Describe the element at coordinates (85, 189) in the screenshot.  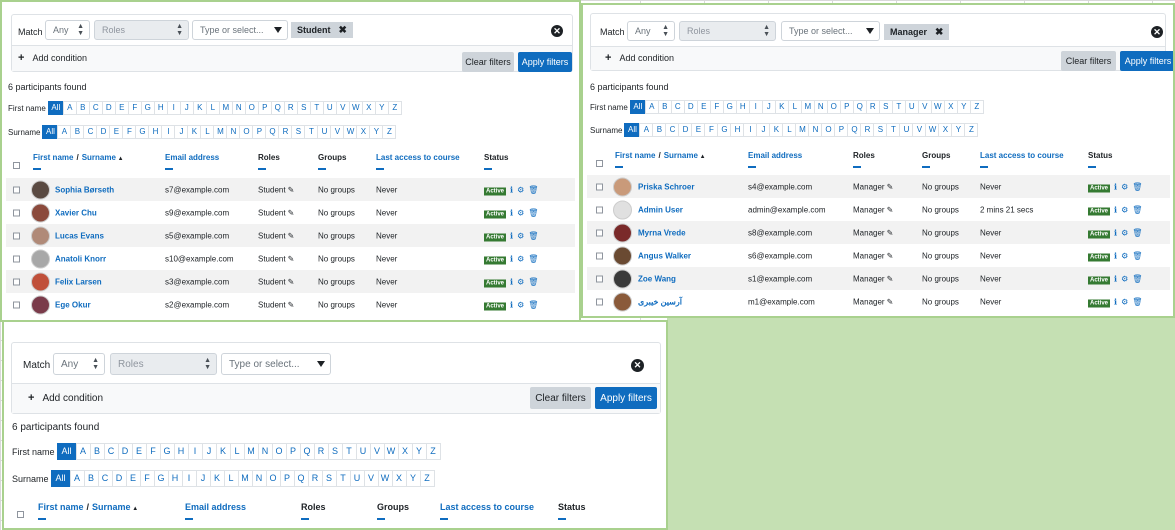
I see `participant-name-link: Sophia Børseth` at that location.